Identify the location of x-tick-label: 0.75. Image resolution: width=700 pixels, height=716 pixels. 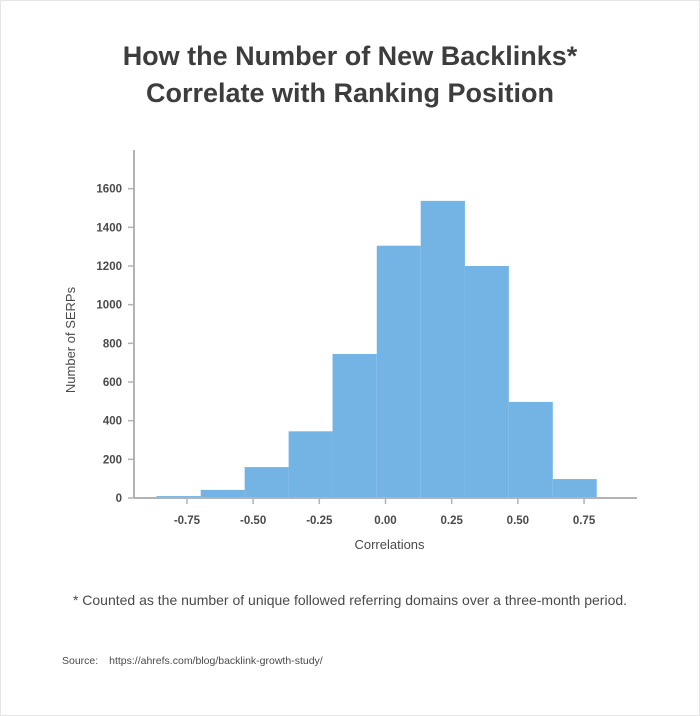
(584, 521).